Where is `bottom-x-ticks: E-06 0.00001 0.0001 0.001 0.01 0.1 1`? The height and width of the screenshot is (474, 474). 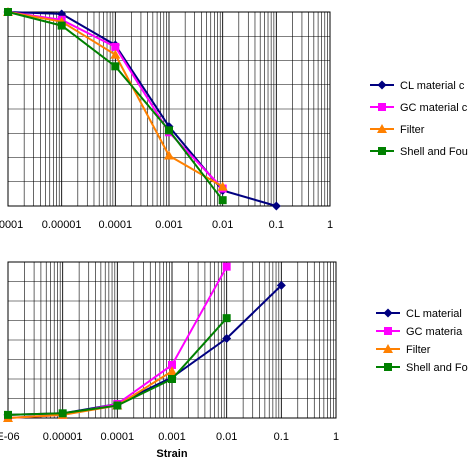 bottom-x-ticks: E-06 0.00001 0.0001 0.001 0.01 0.1 1 is located at coordinates (169, 437).